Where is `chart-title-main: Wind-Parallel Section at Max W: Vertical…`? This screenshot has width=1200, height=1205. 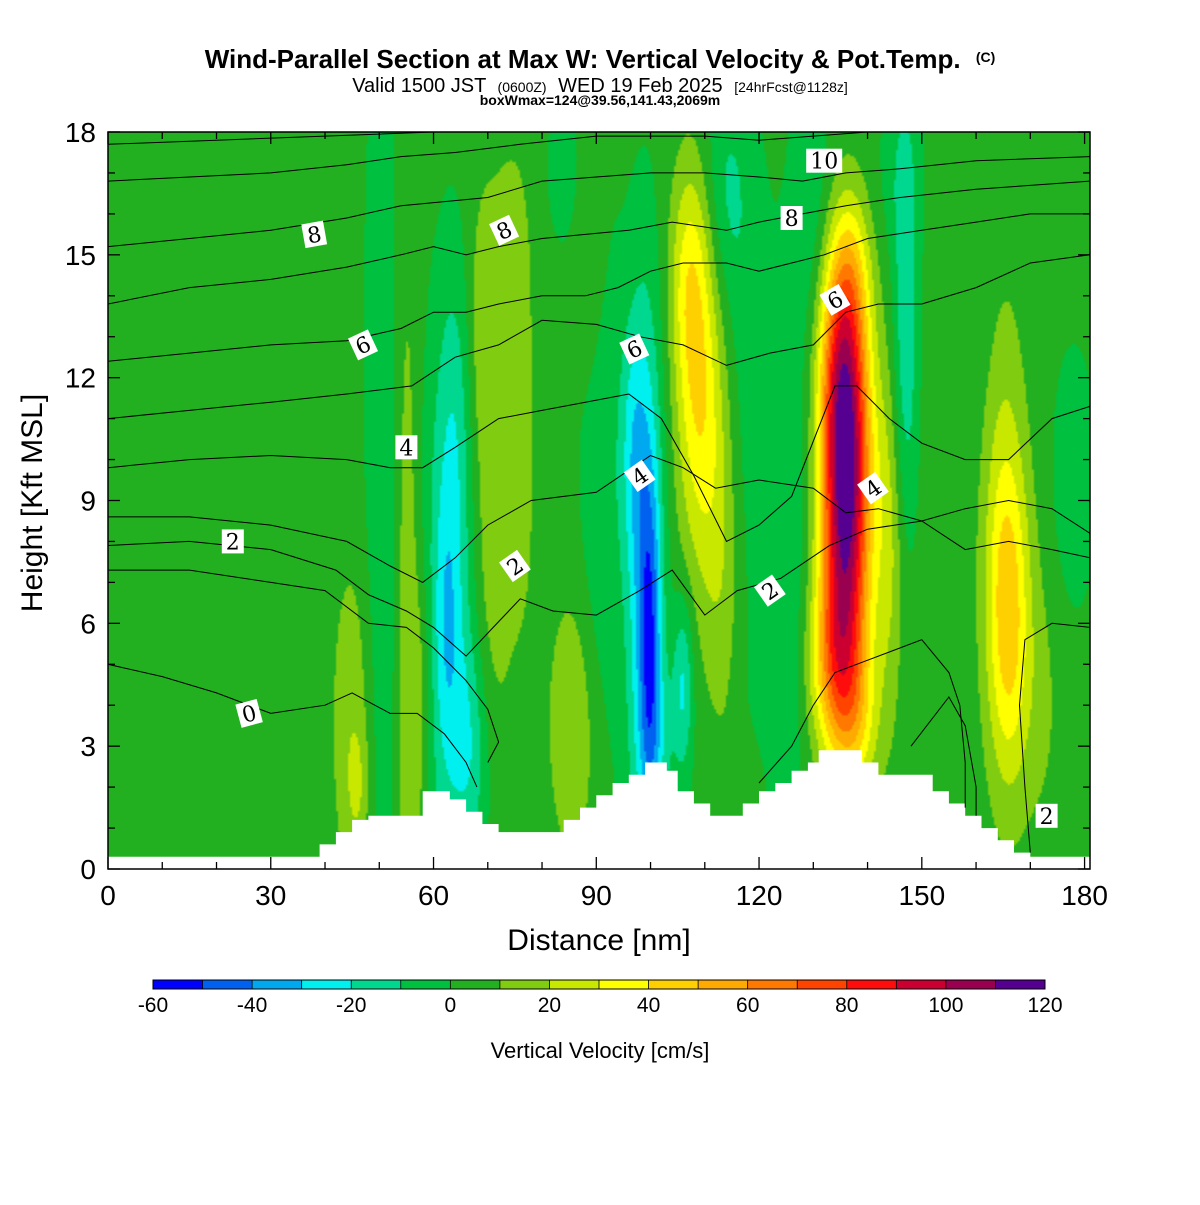
chart-title-main: Wind-Parallel Section at Max W: Vertical… is located at coordinates (583, 59).